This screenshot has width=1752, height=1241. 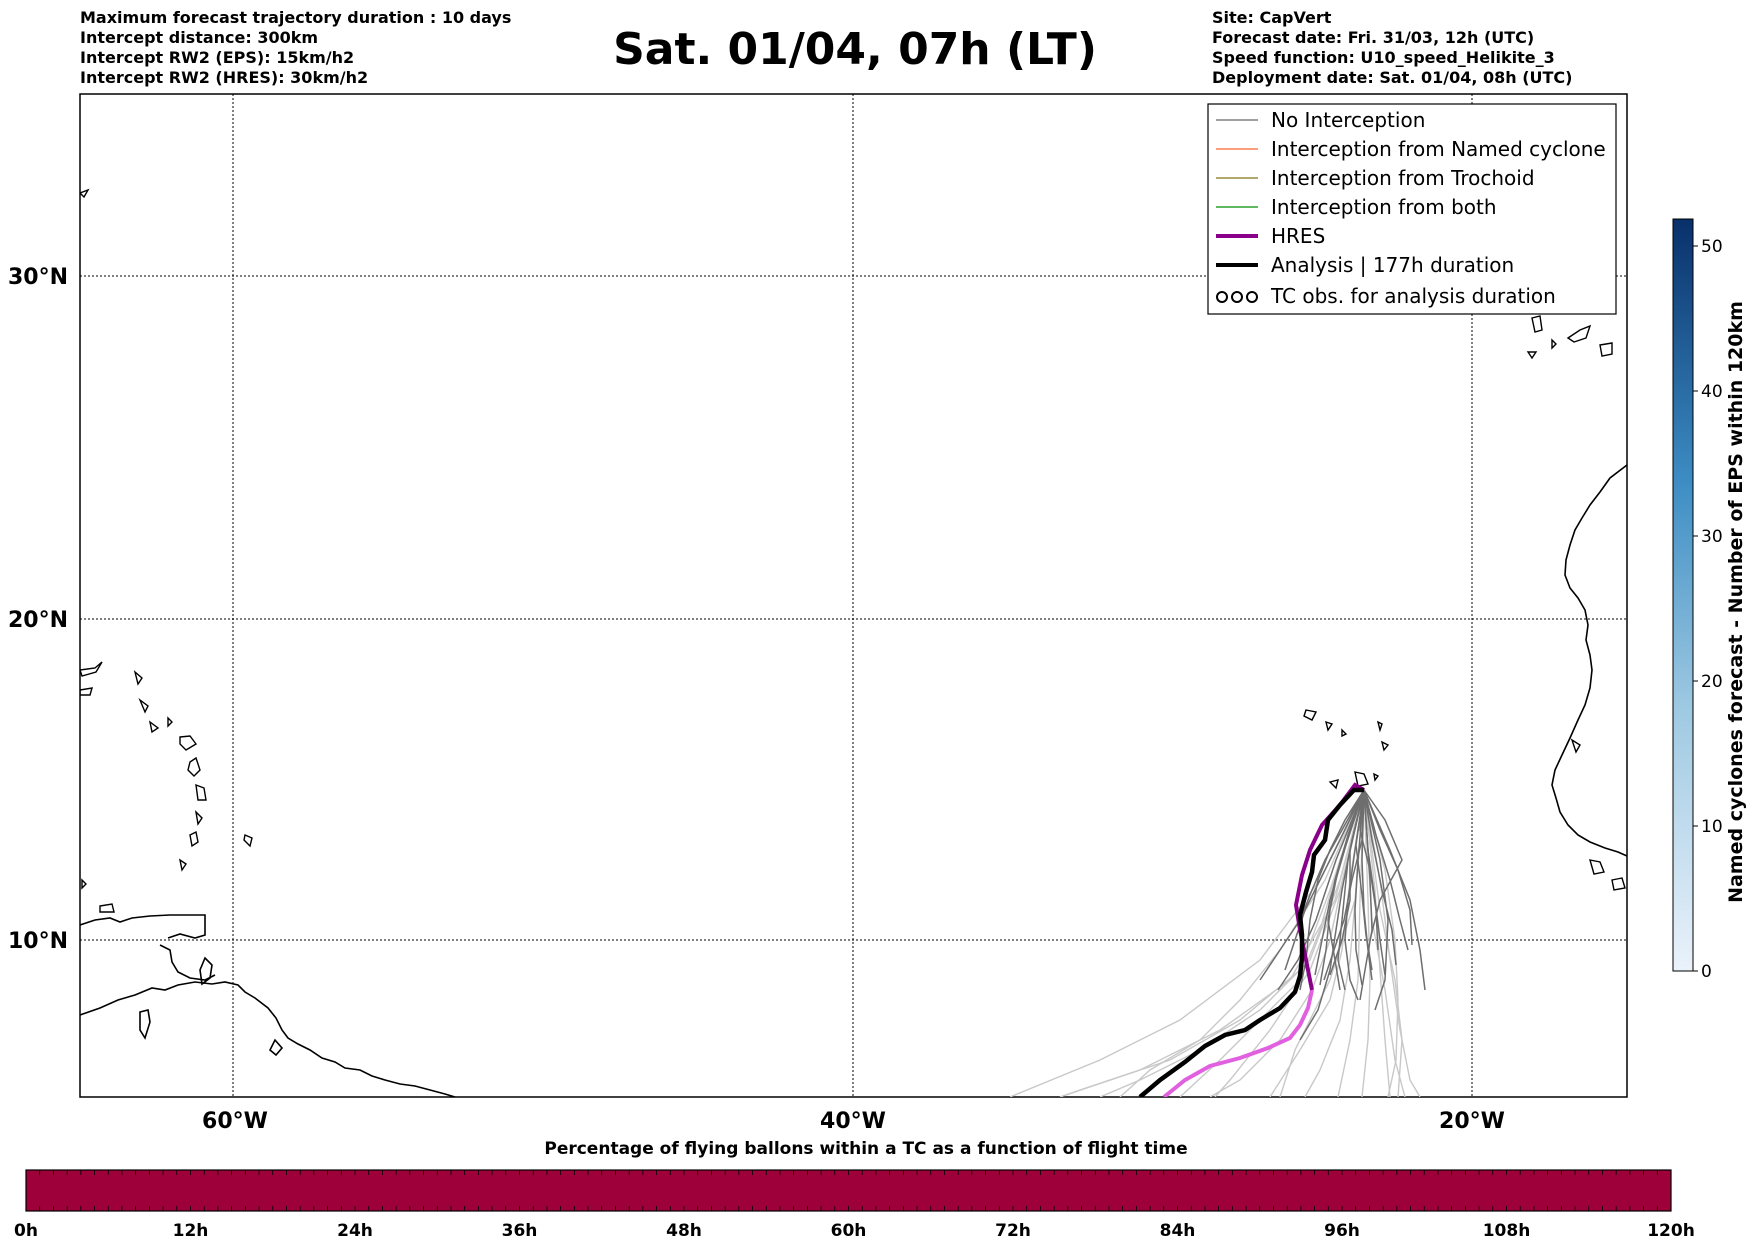 What do you see at coordinates (848, 1190) in the screenshot?
I see `percentage-bar-fill` at bounding box center [848, 1190].